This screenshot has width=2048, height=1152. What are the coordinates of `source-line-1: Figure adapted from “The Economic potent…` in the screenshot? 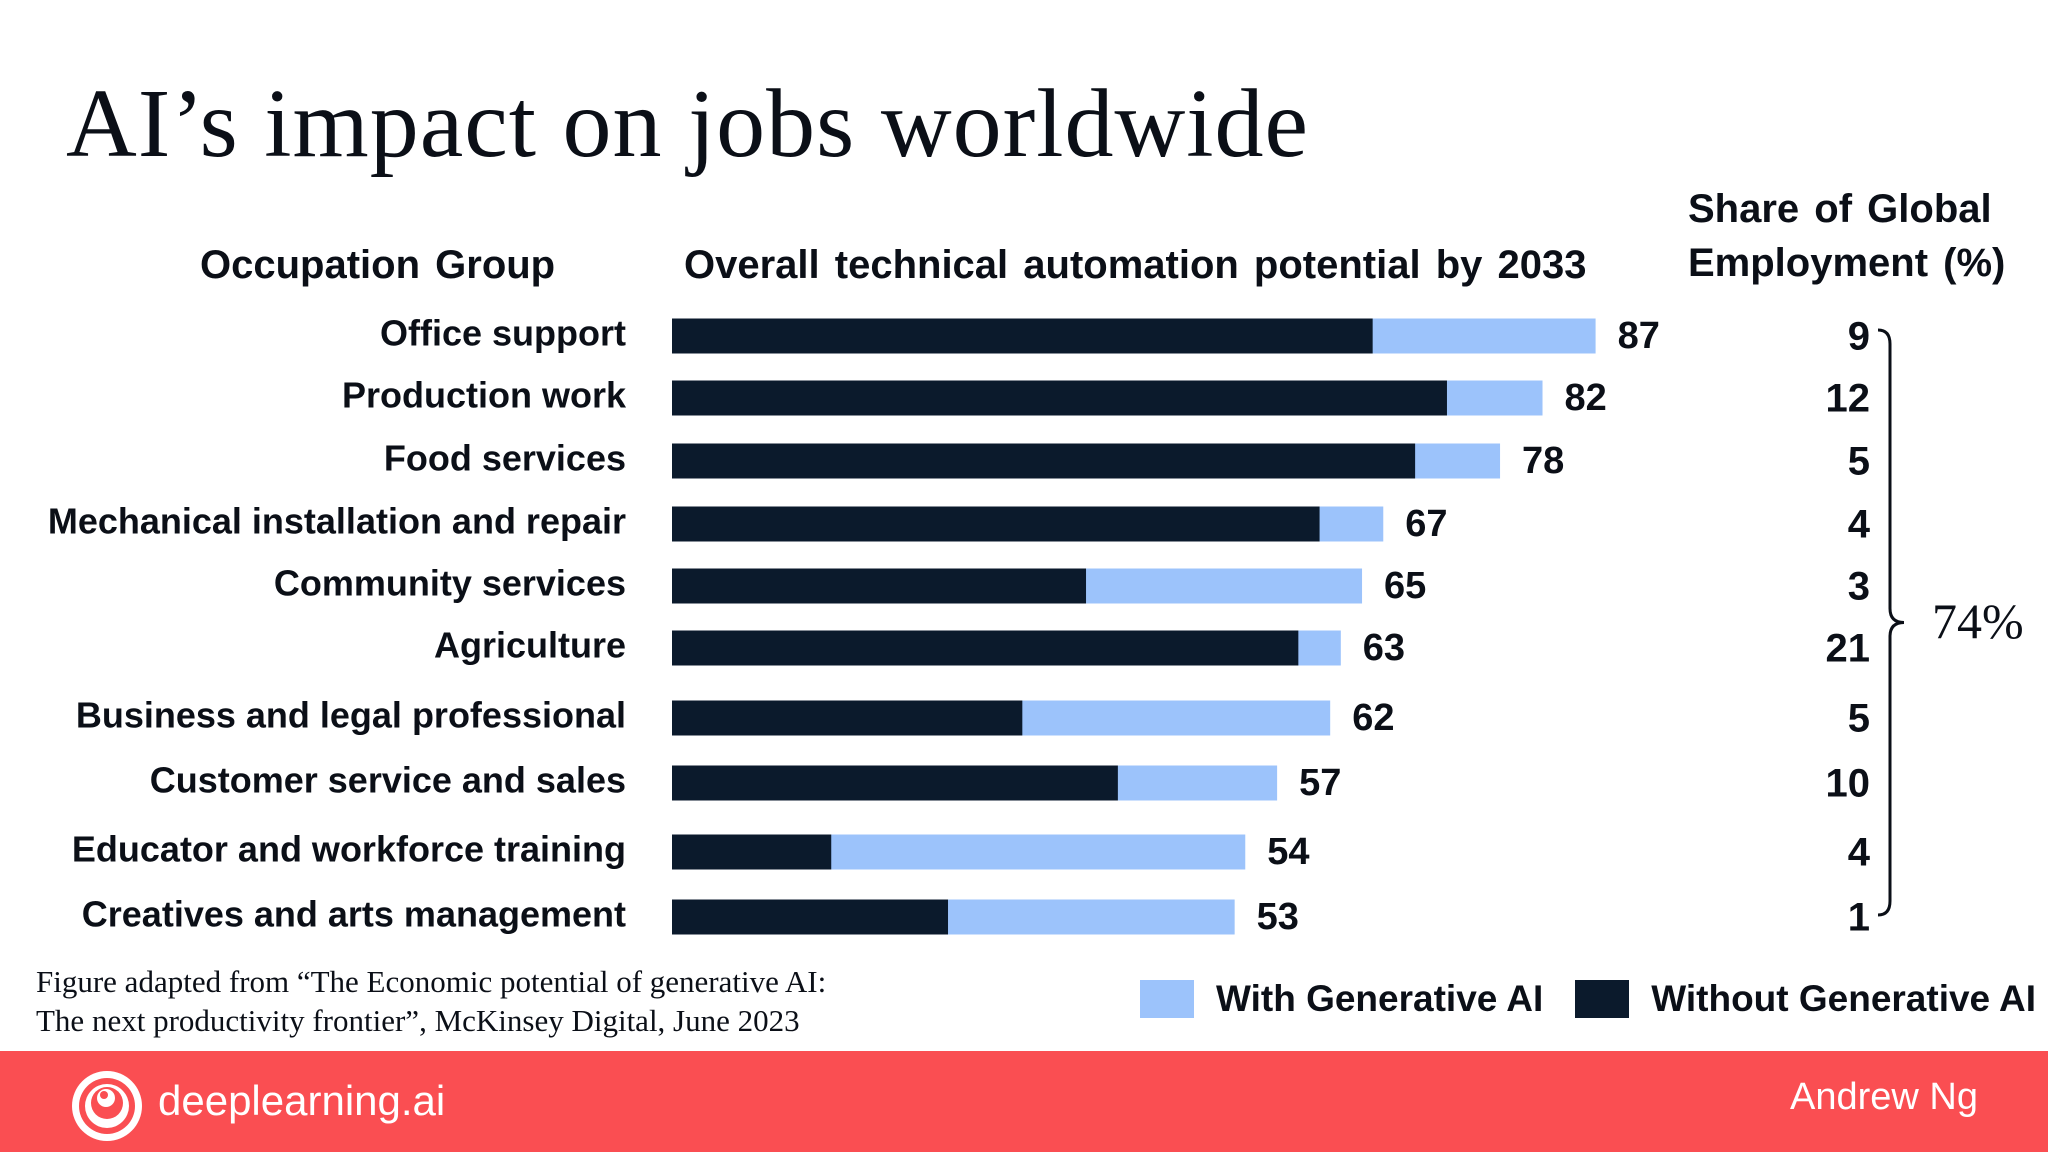 It's located at (431, 981).